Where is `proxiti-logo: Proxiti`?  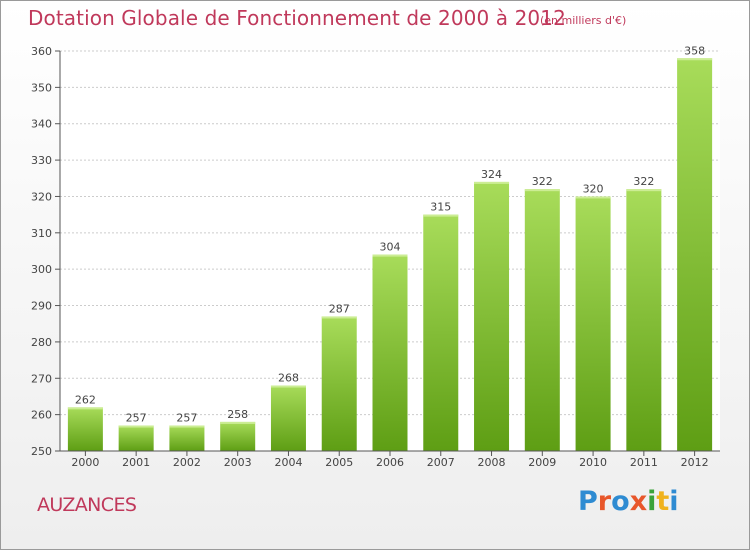 proxiti-logo: Proxiti is located at coordinates (628, 501).